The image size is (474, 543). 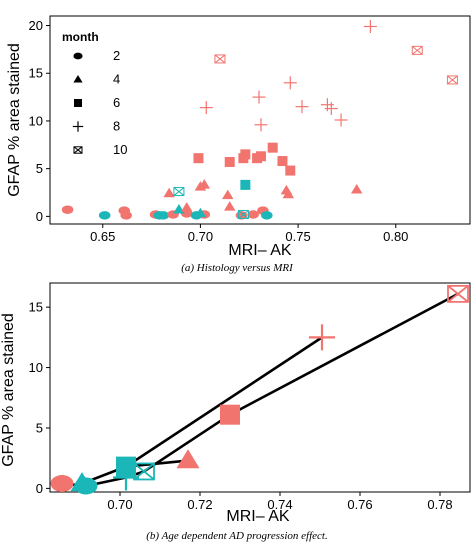 What do you see at coordinates (257, 516) in the screenshot?
I see `panel-b-x-axis-label: MRI– AK` at bounding box center [257, 516].